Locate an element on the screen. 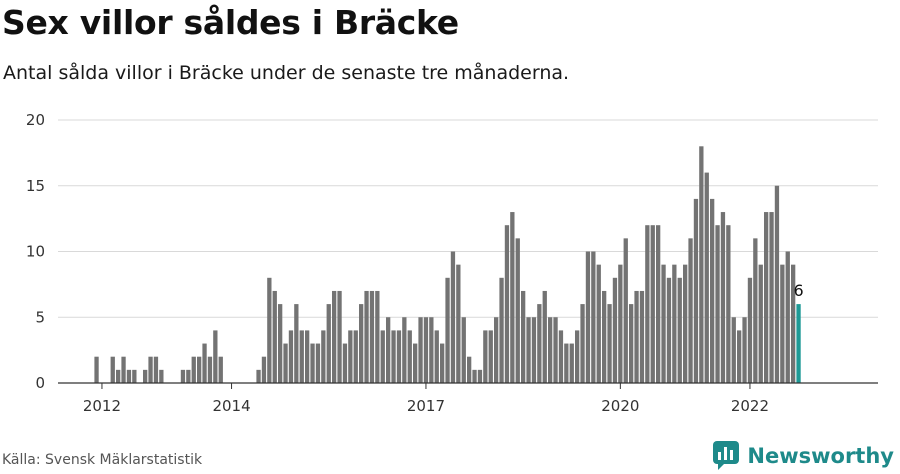 Image resolution: width=900 pixels, height=474 pixels. y-tick-label: 0 is located at coordinates (40, 383).